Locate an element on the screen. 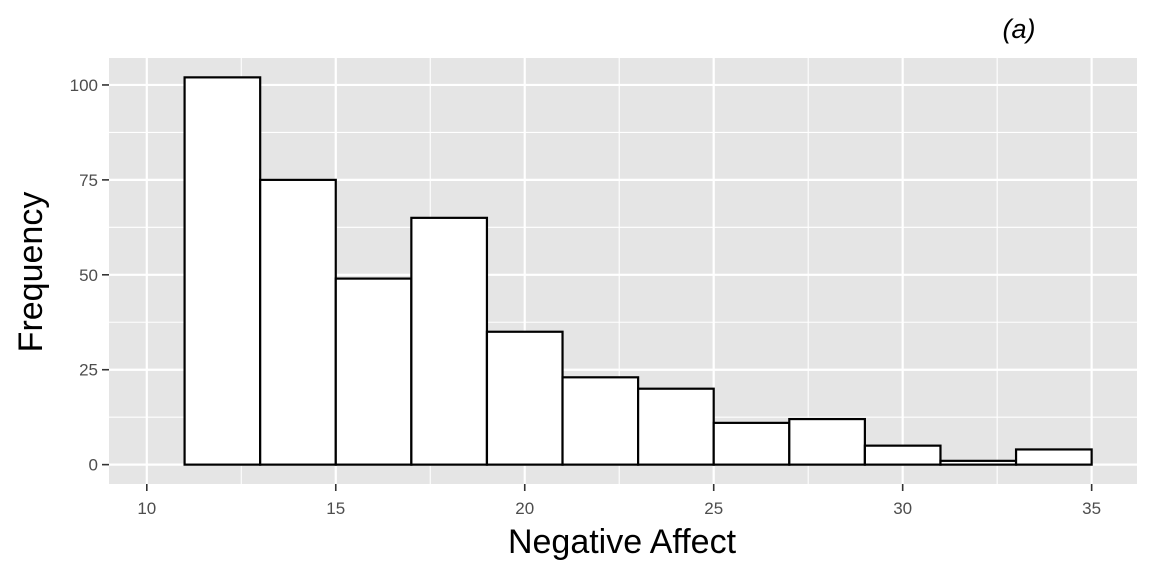 This screenshot has width=1152, height=576. y-axis: 0 25 50 75 100 is located at coordinates (89, 275).